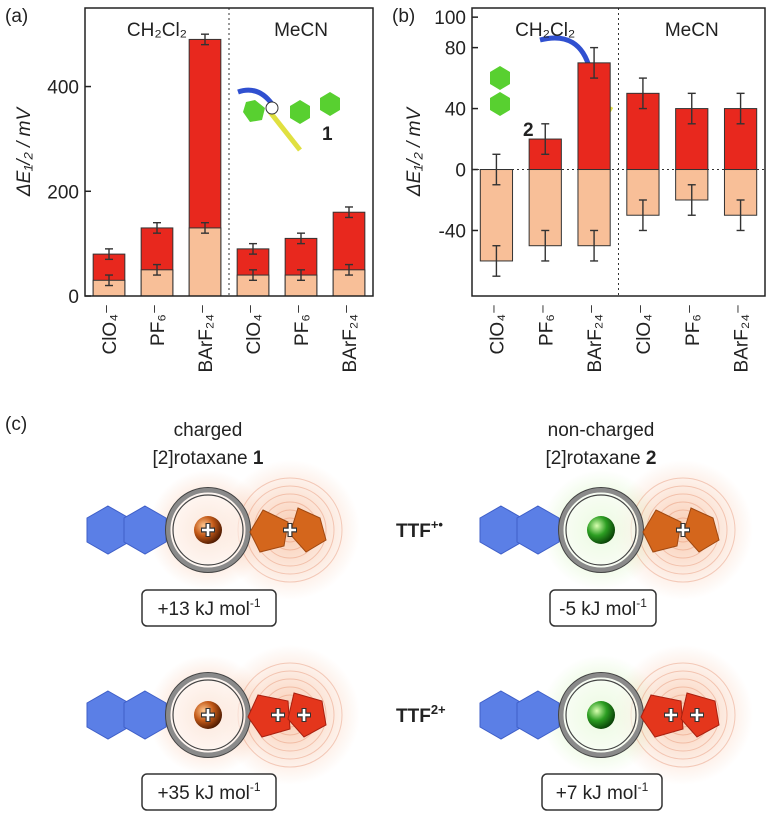 This screenshot has height=814, width=776. Describe the element at coordinates (16, 424) in the screenshot. I see `panel-label: (c)` at that location.